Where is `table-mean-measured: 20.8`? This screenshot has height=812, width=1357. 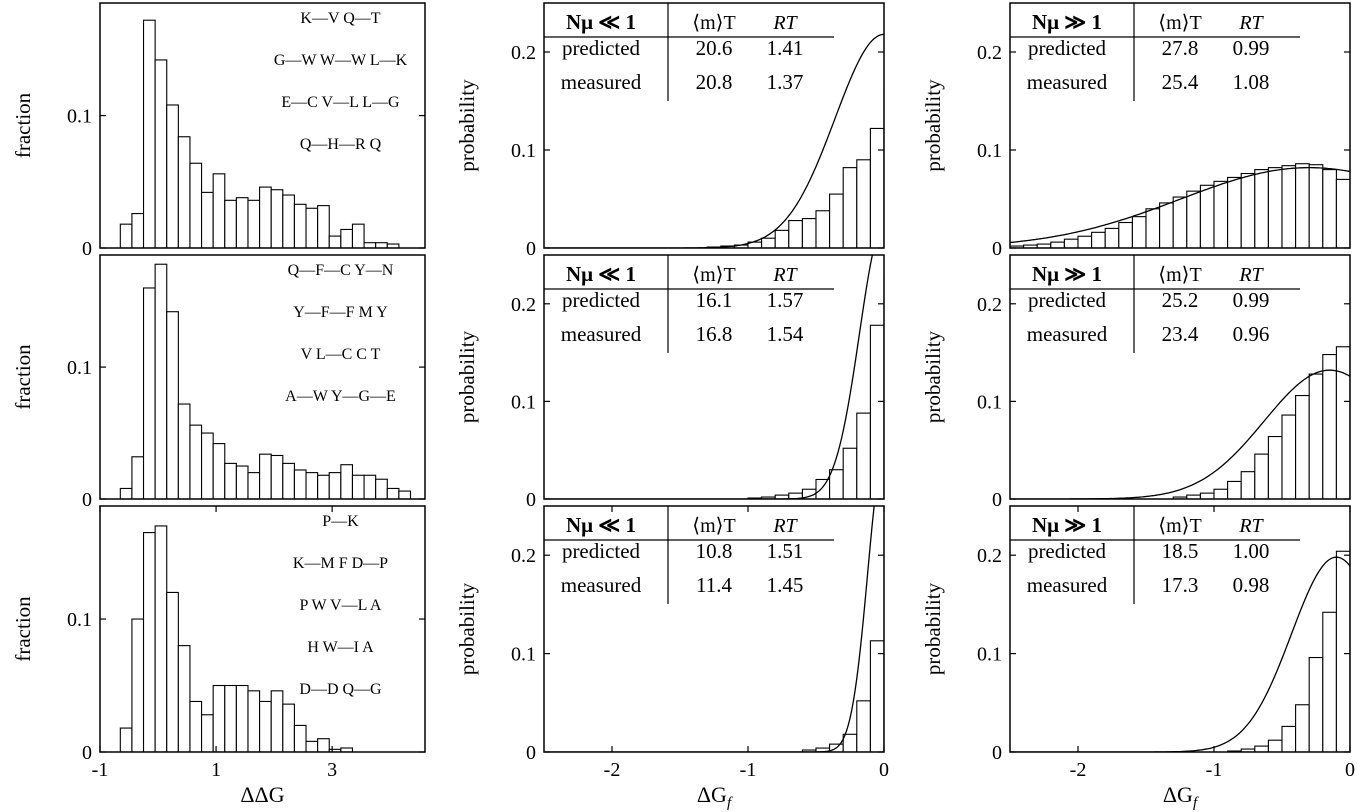
table-mean-measured: 20.8 is located at coordinates (714, 82).